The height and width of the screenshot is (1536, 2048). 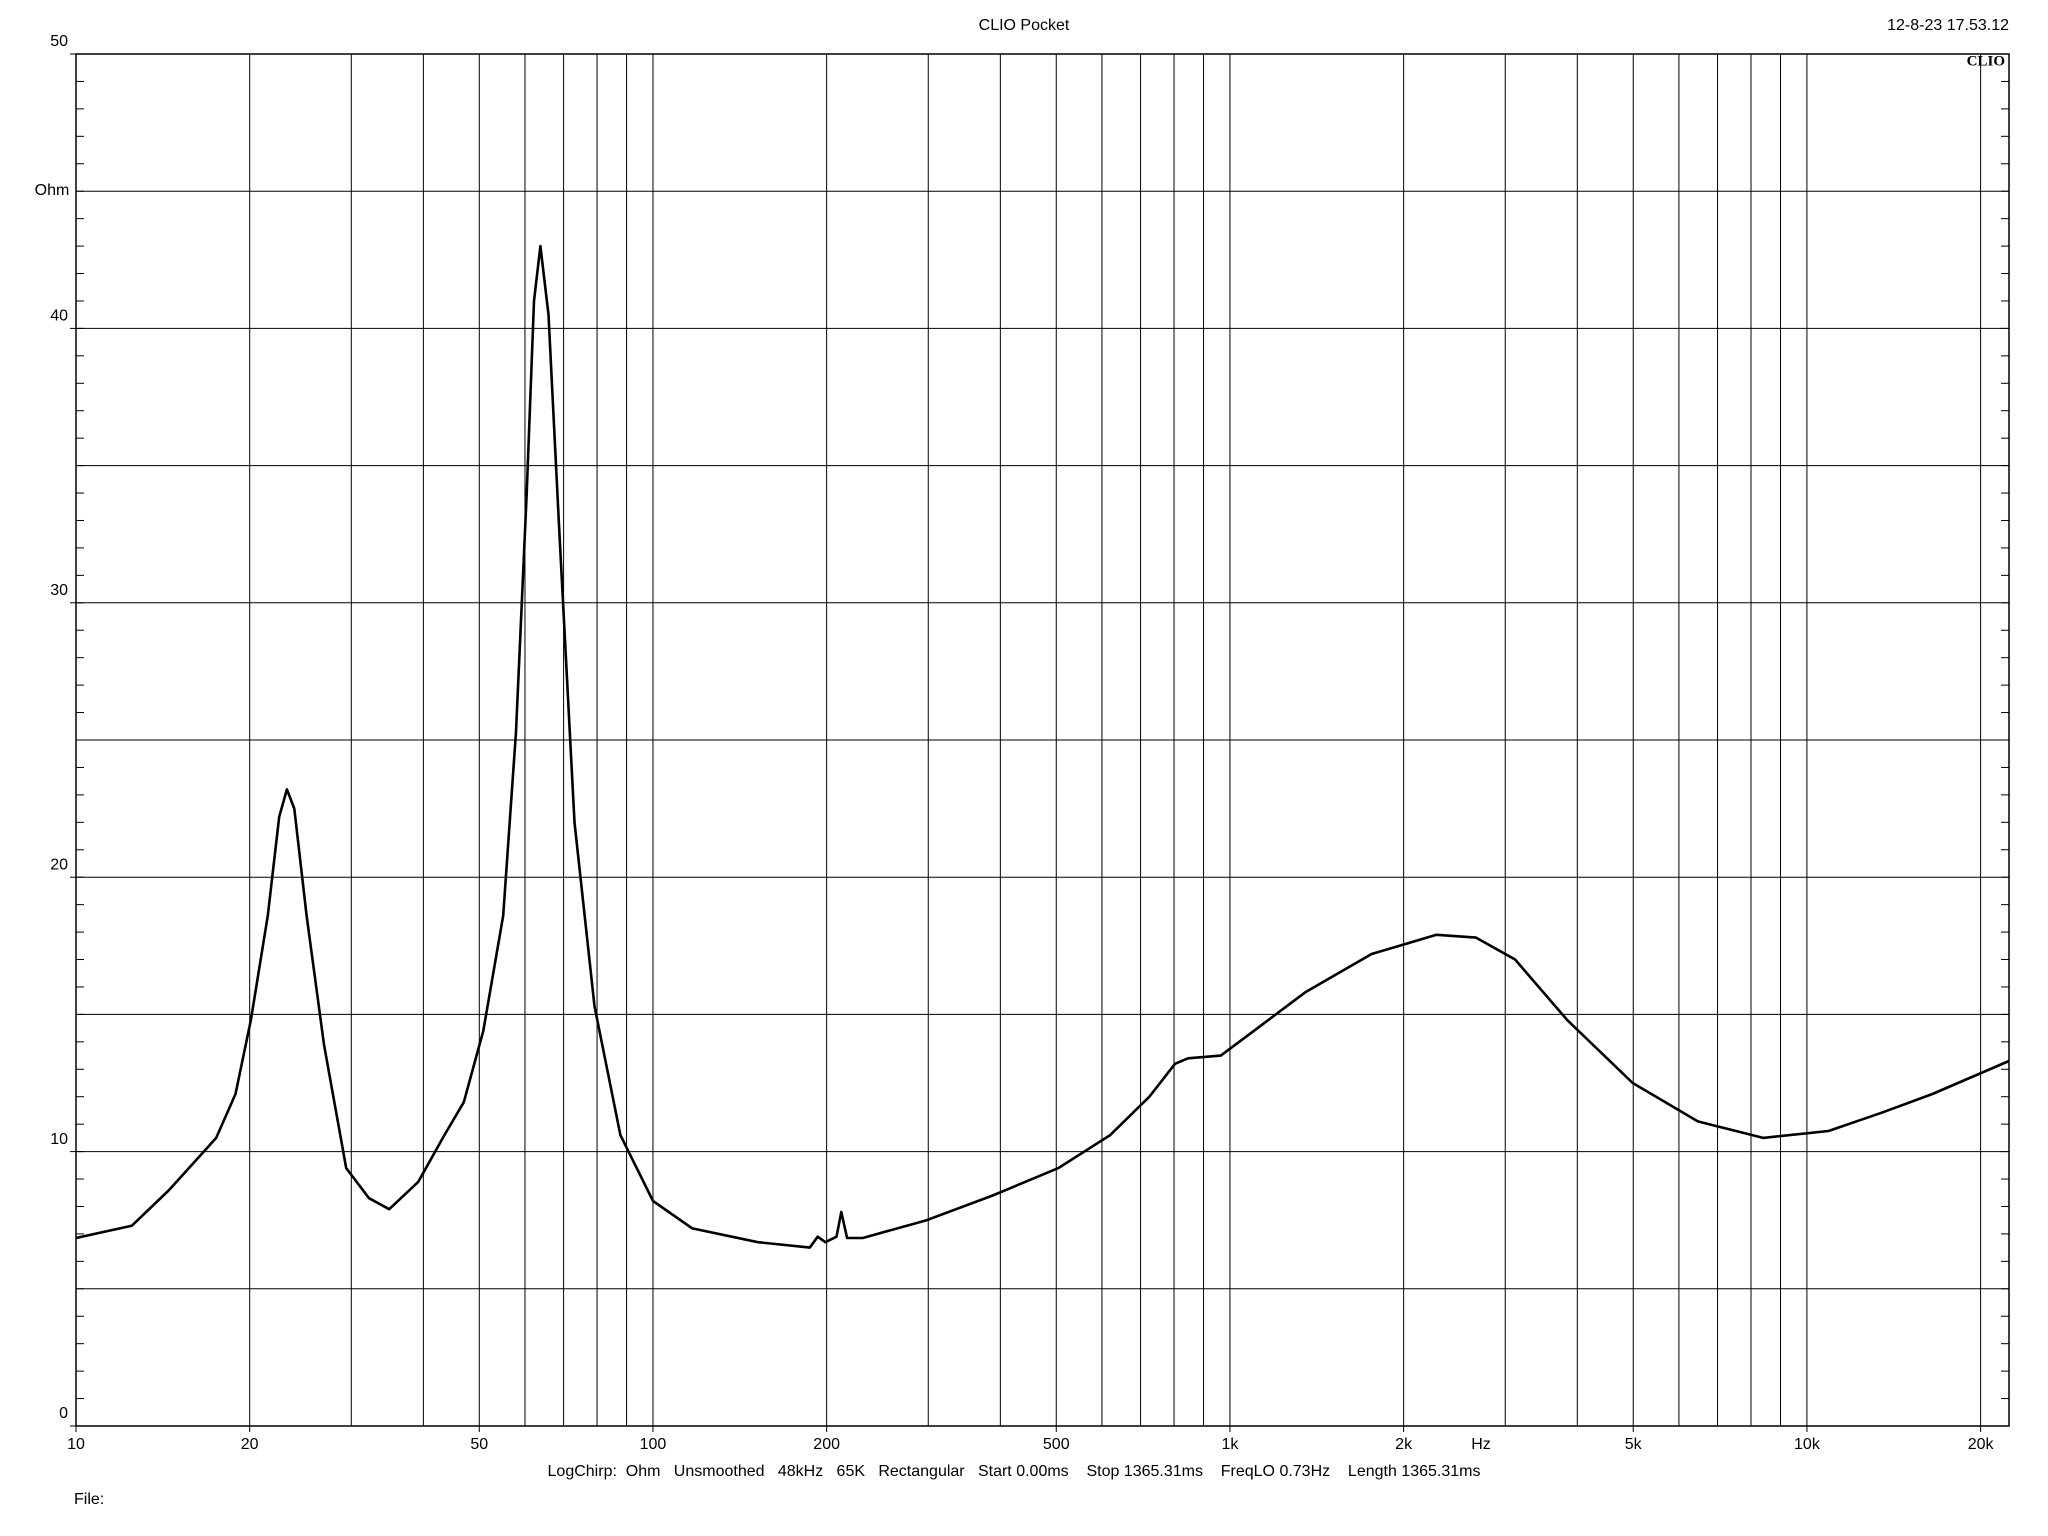 What do you see at coordinates (1481, 1444) in the screenshot?
I see `x-axis-label: Hz` at bounding box center [1481, 1444].